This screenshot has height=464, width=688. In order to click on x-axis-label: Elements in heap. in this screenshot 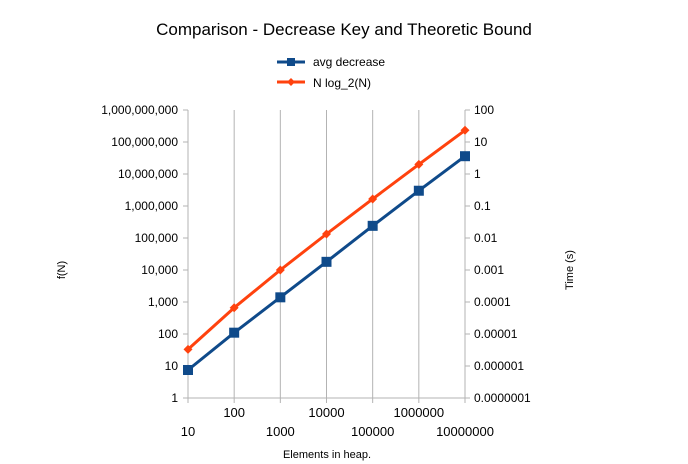, I will do `click(327, 455)`.